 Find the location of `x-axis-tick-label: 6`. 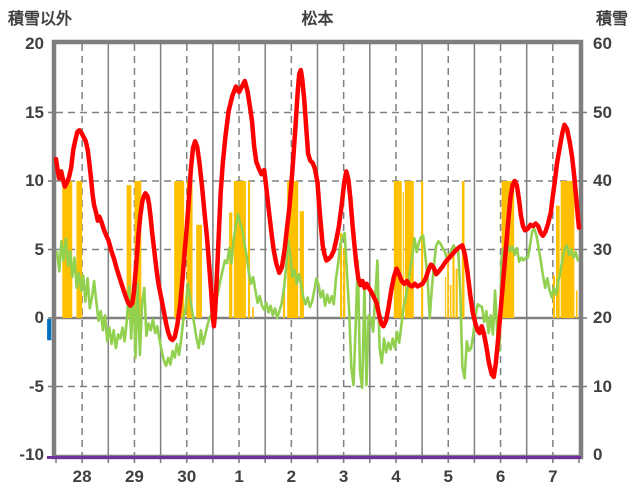

x-axis-tick-label: 6 is located at coordinates (500, 476).